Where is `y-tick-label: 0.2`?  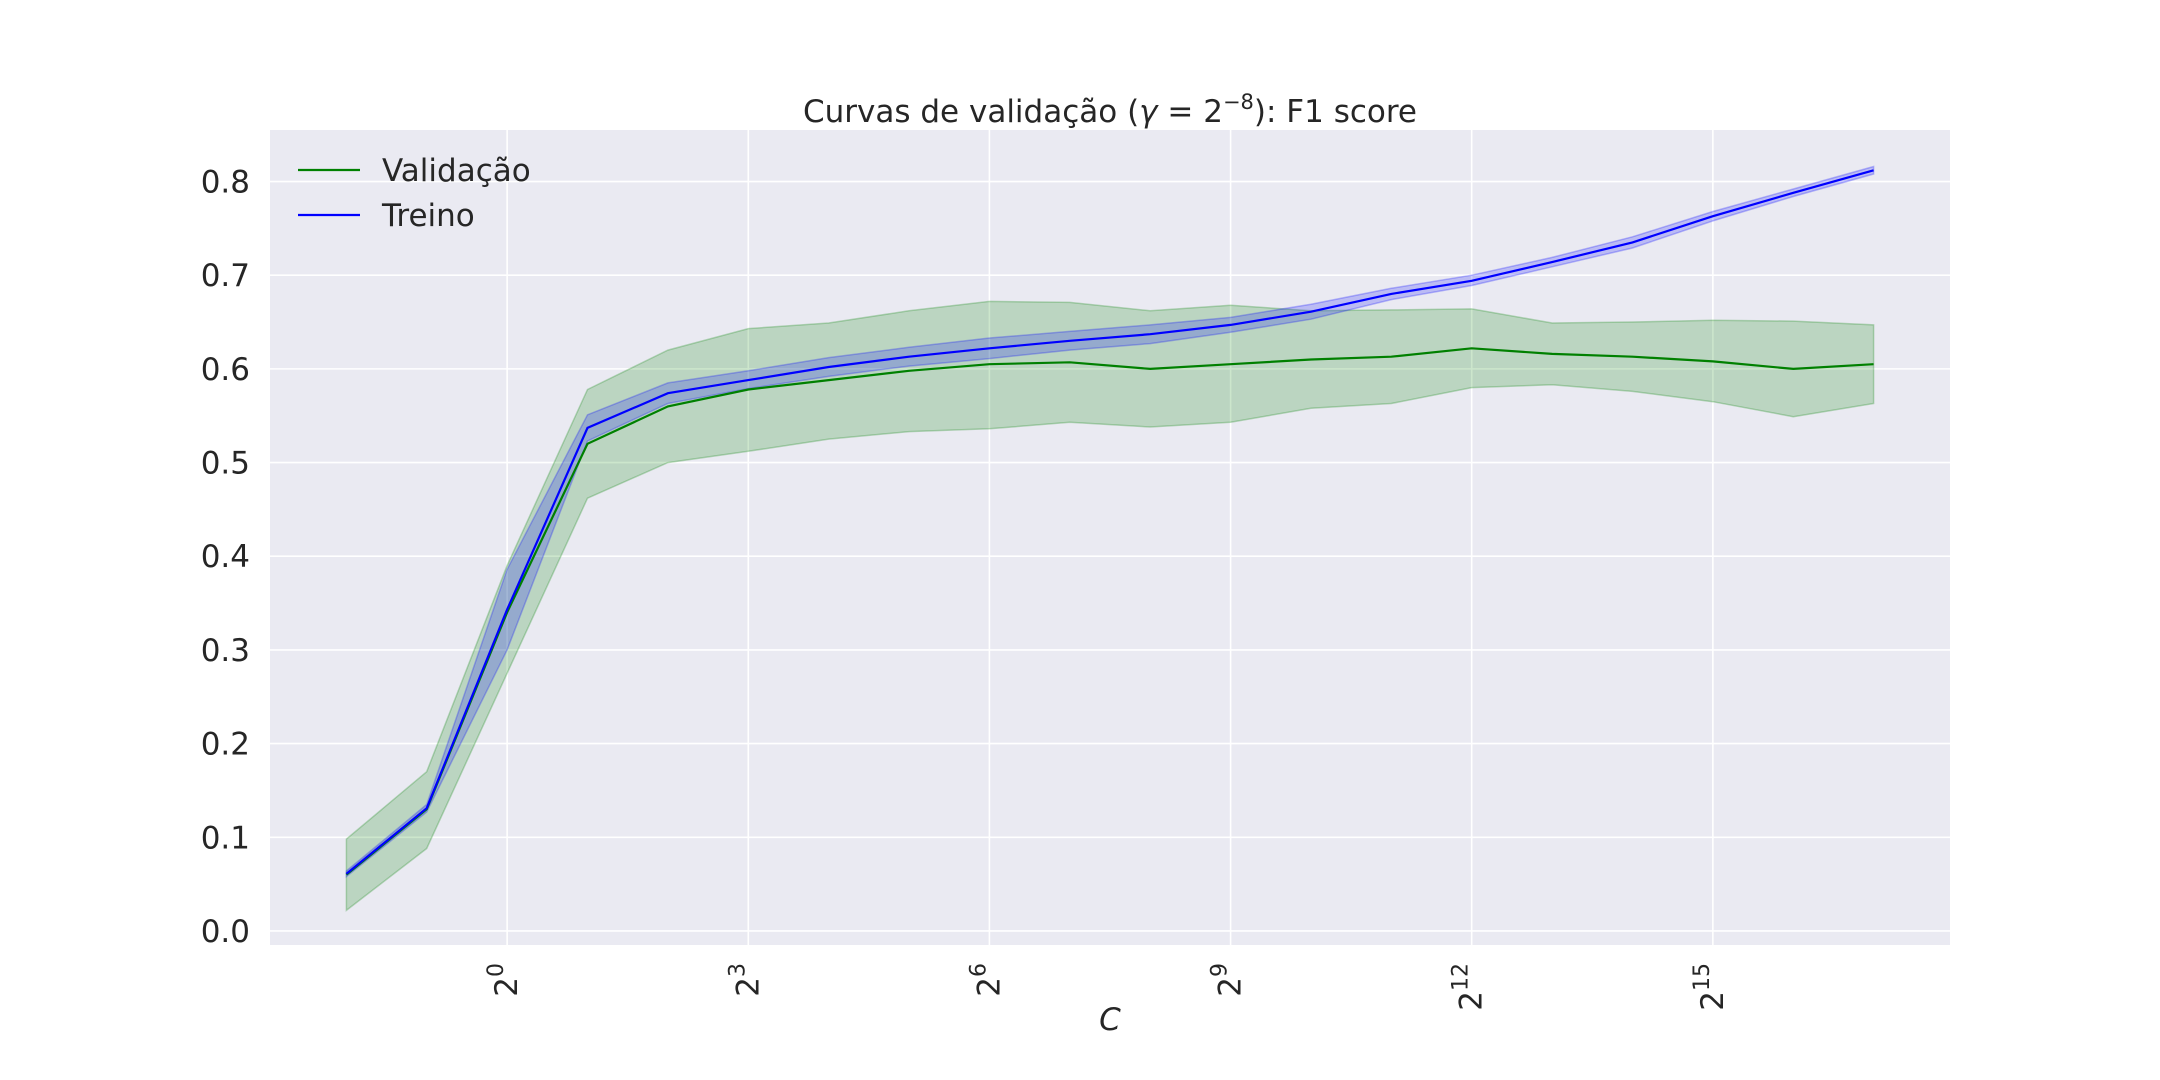 y-tick-label: 0.2 is located at coordinates (225, 745).